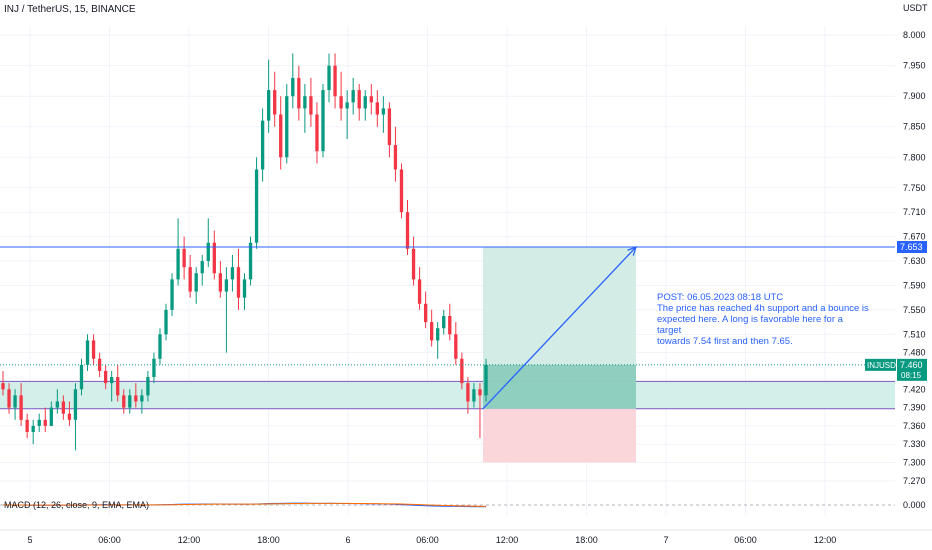  What do you see at coordinates (914, 353) in the screenshot?
I see `y-tick-label: 7.480` at bounding box center [914, 353].